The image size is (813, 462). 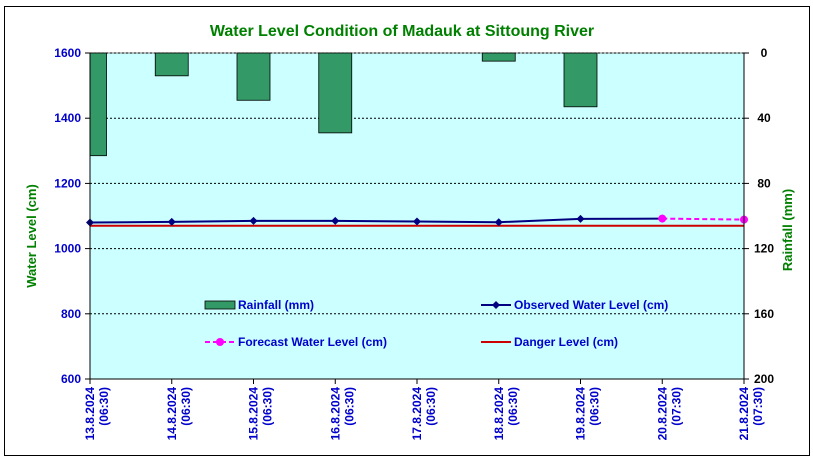 What do you see at coordinates (71, 314) in the screenshot?
I see `y-tick-label: 800` at bounding box center [71, 314].